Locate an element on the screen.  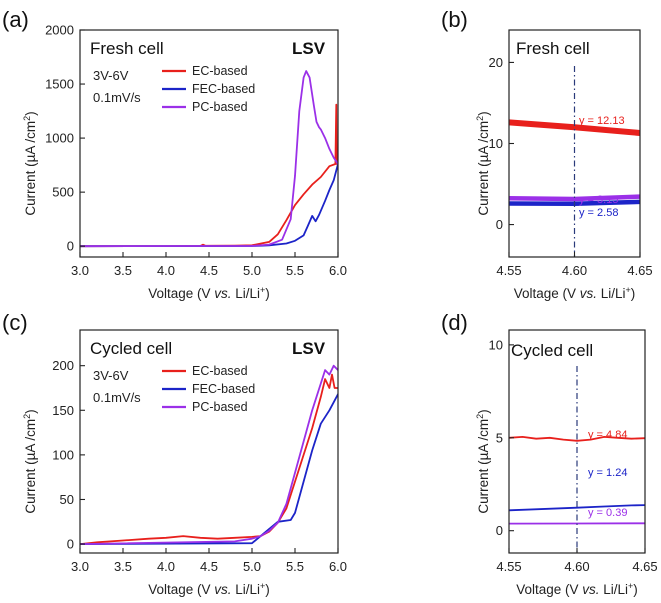
value-label: y = 1.24 is located at coordinates (607, 473).